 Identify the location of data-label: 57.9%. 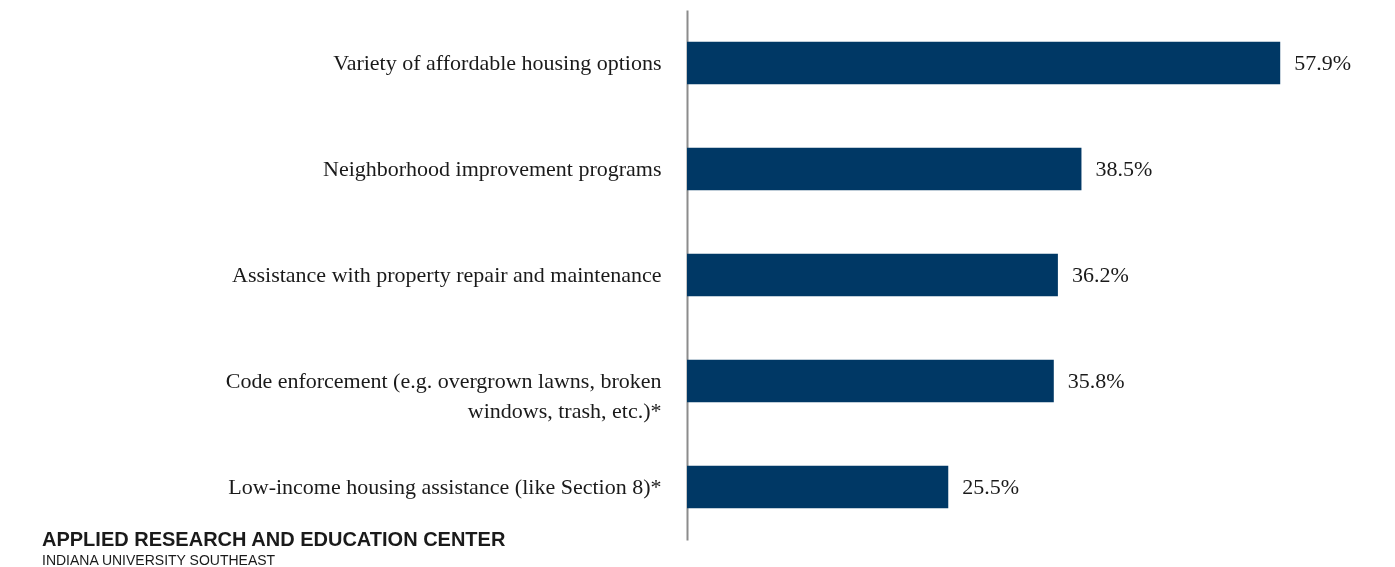
(1323, 62).